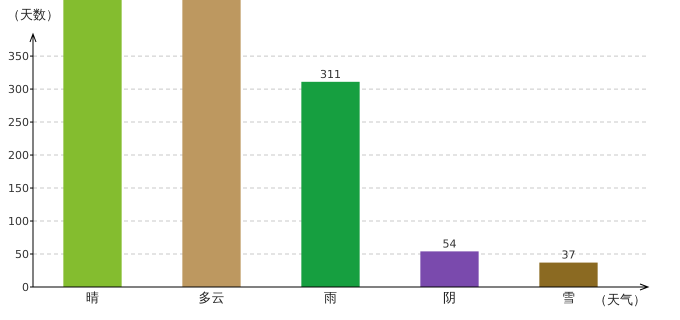 Image resolution: width=680 pixels, height=320 pixels. What do you see at coordinates (22, 255) in the screenshot?
I see `y-tick-label: 50` at bounding box center [22, 255].